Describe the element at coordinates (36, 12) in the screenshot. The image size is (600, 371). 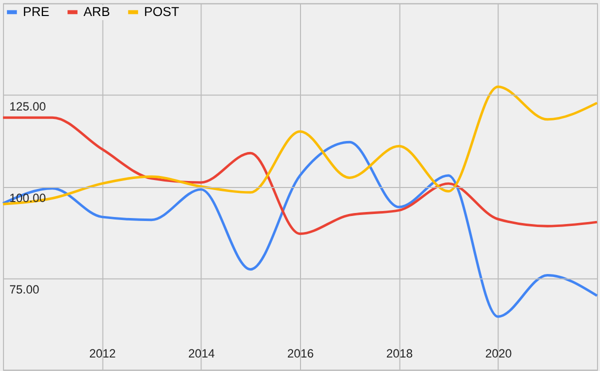
I see `legend-label: PRE` at that location.